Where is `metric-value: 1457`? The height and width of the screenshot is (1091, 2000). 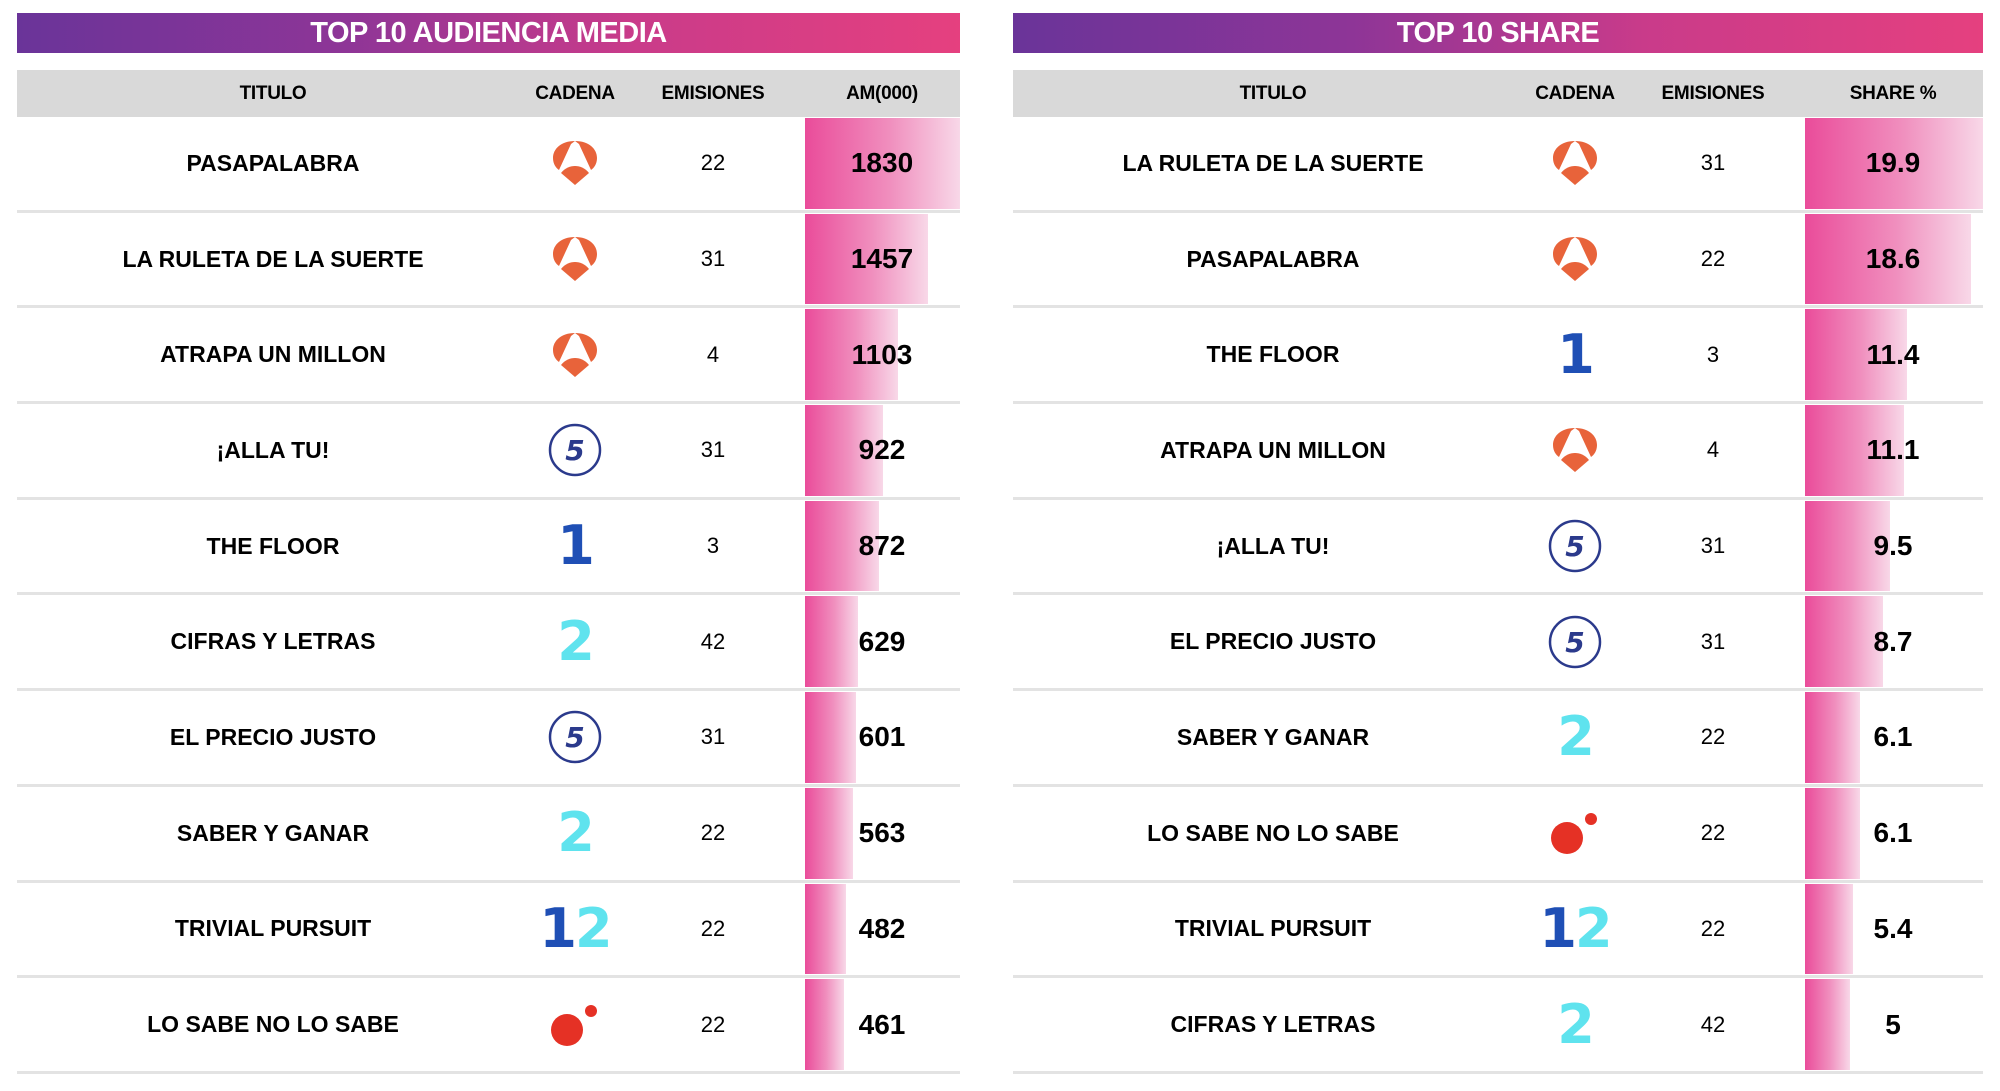 metric-value: 1457 is located at coordinates (882, 259).